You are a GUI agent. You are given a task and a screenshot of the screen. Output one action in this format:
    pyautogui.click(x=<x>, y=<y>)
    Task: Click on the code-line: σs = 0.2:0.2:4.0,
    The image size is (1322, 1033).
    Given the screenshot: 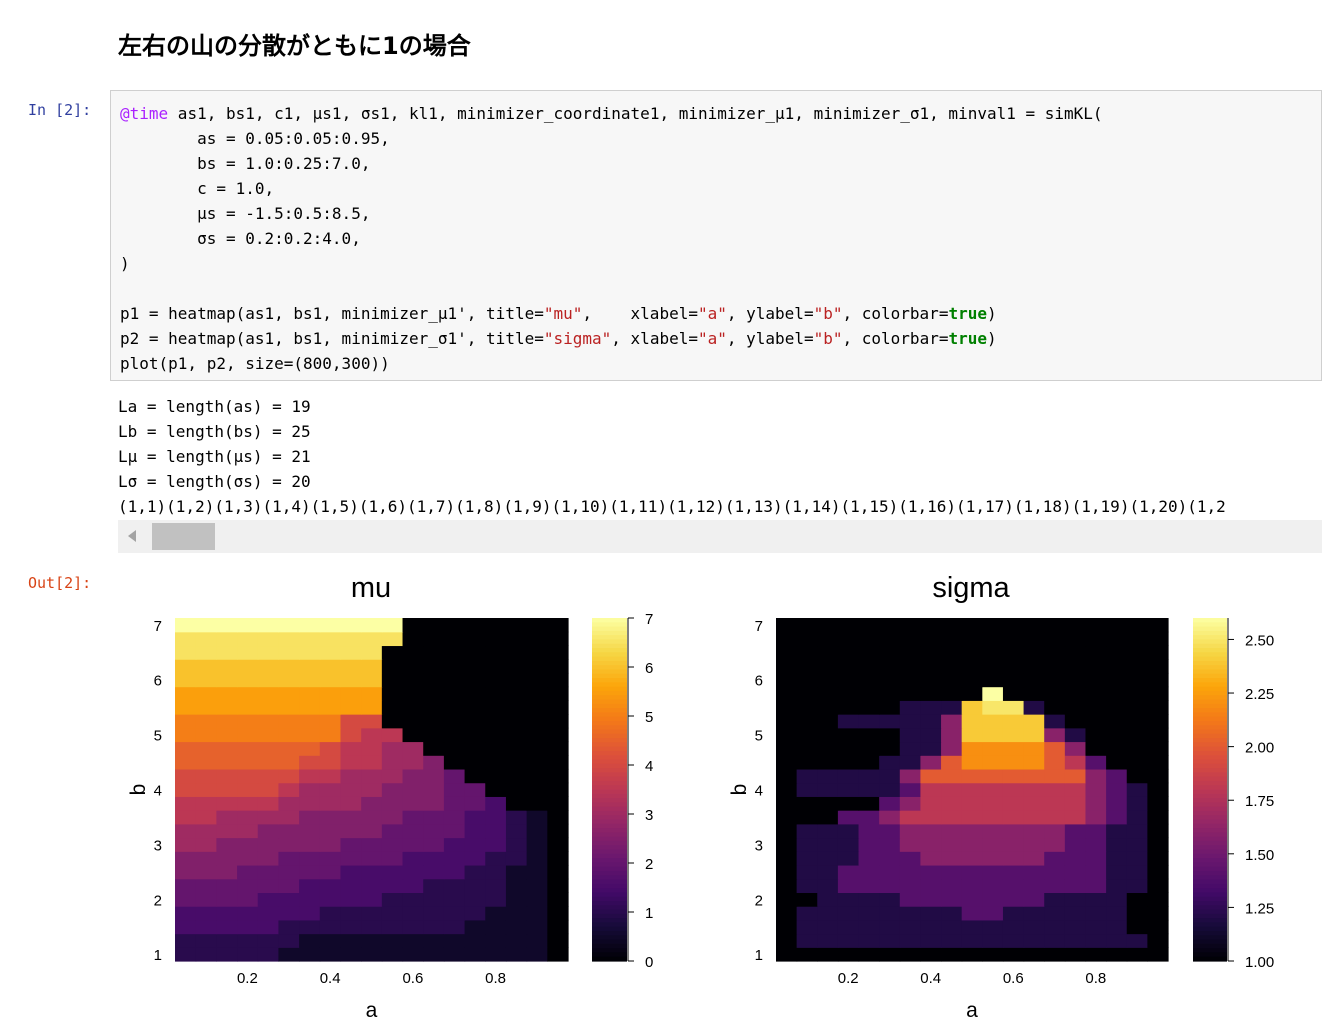 What is the action you would take?
    pyautogui.click(x=240, y=238)
    